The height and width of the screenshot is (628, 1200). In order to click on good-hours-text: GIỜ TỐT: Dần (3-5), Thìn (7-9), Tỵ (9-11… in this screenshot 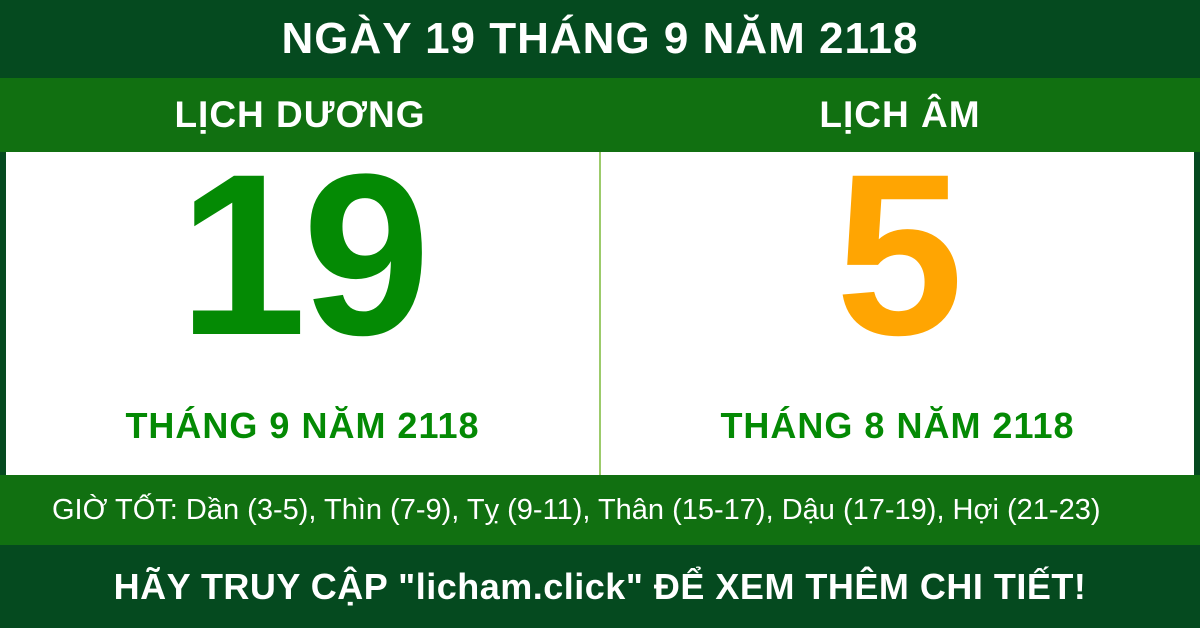, I will do `click(576, 509)`.